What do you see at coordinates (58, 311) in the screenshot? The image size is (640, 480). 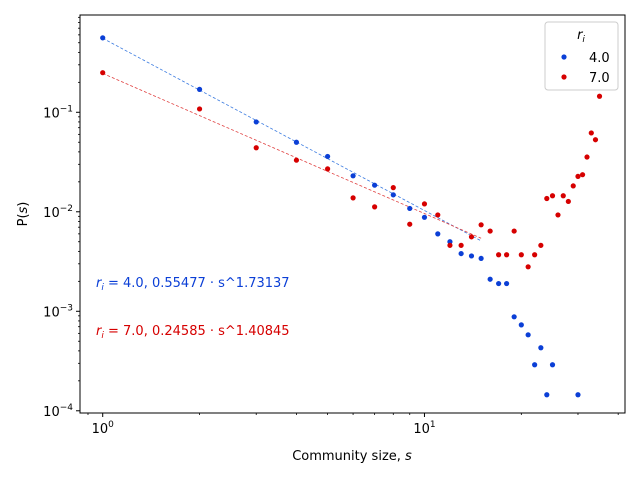 I see `y-tick-label: 10⁻³` at bounding box center [58, 311].